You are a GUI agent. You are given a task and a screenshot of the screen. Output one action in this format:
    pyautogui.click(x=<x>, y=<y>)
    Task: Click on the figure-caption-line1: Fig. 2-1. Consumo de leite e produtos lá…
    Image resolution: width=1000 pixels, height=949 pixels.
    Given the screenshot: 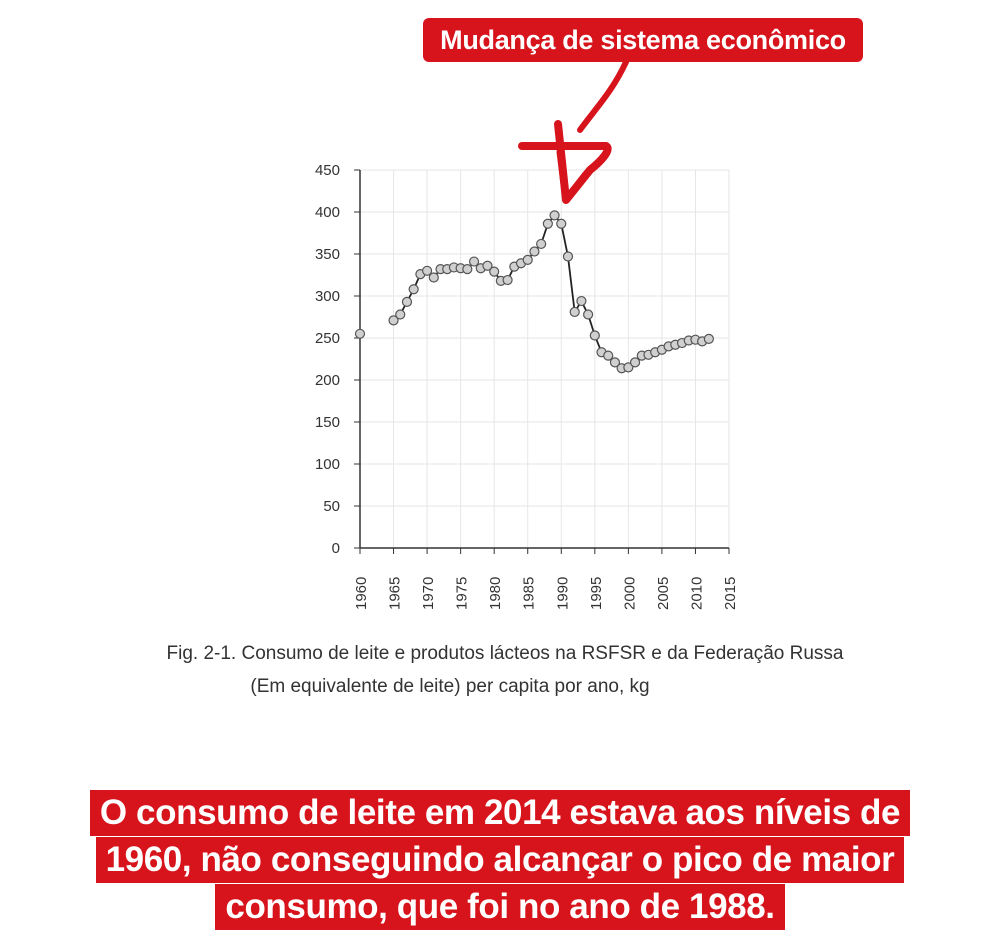 What is the action you would take?
    pyautogui.click(x=505, y=653)
    